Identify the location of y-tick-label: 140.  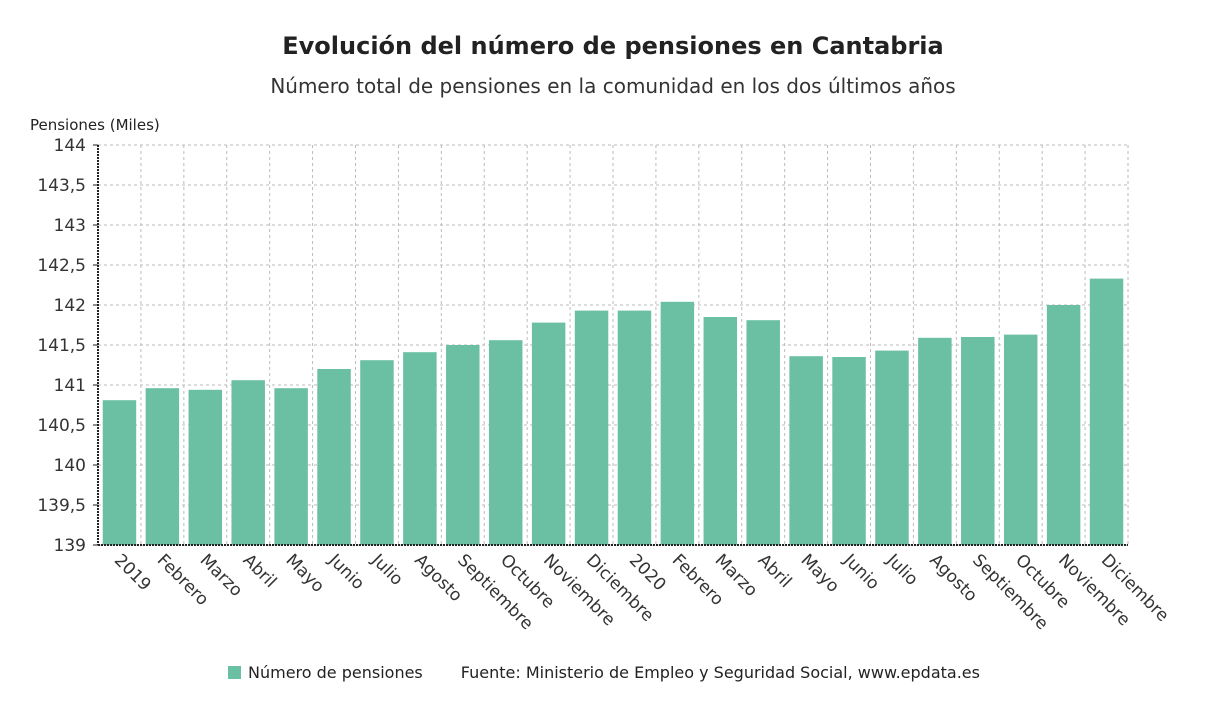
(70, 466).